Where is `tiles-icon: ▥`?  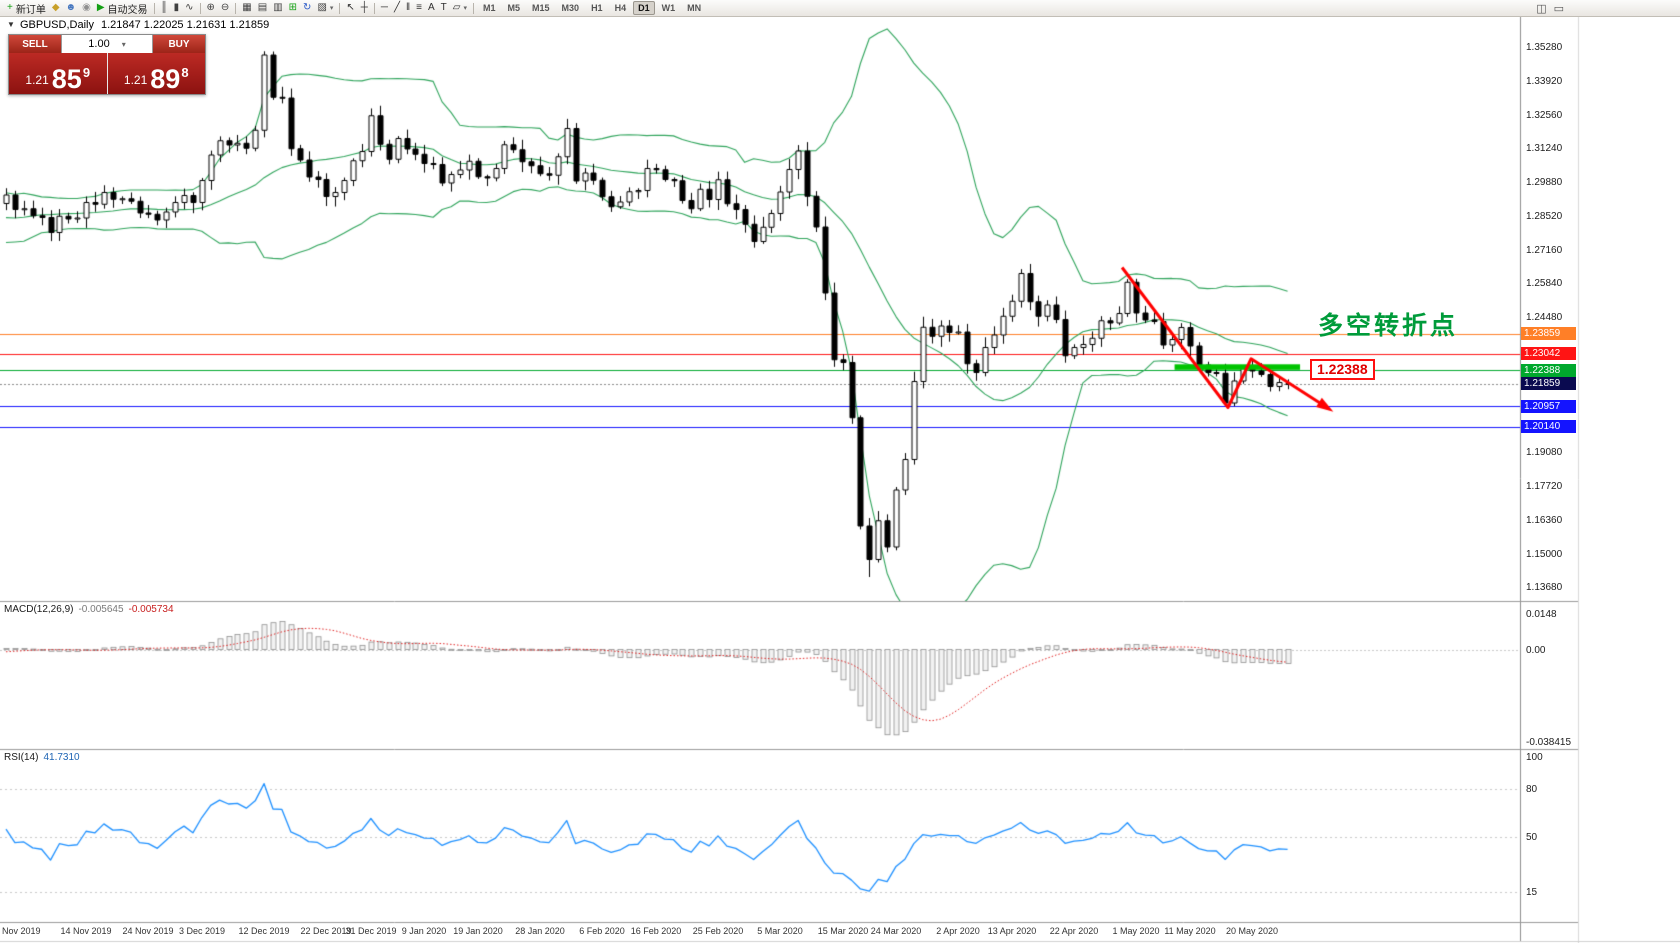
tiles-icon: ▥ is located at coordinates (278, 7).